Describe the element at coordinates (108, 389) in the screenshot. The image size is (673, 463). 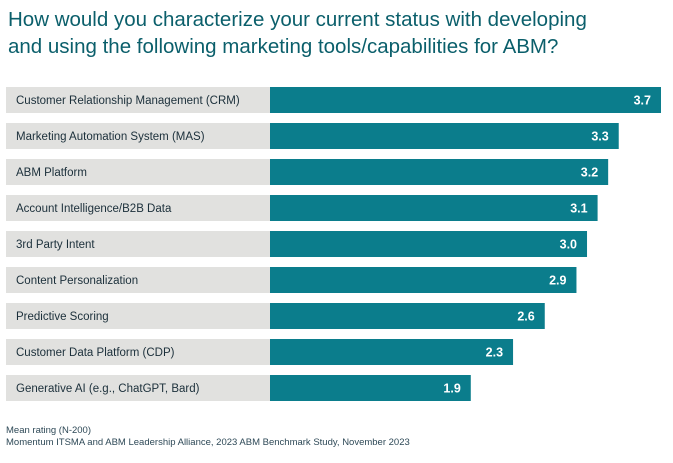
I see `category-label: Generative AI (e.g., ChatGPT, Bard)` at that location.